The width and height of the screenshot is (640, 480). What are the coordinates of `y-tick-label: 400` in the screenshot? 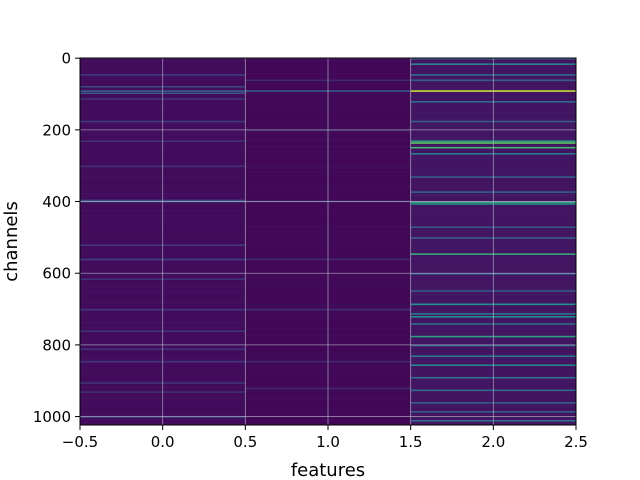 It's located at (56, 202).